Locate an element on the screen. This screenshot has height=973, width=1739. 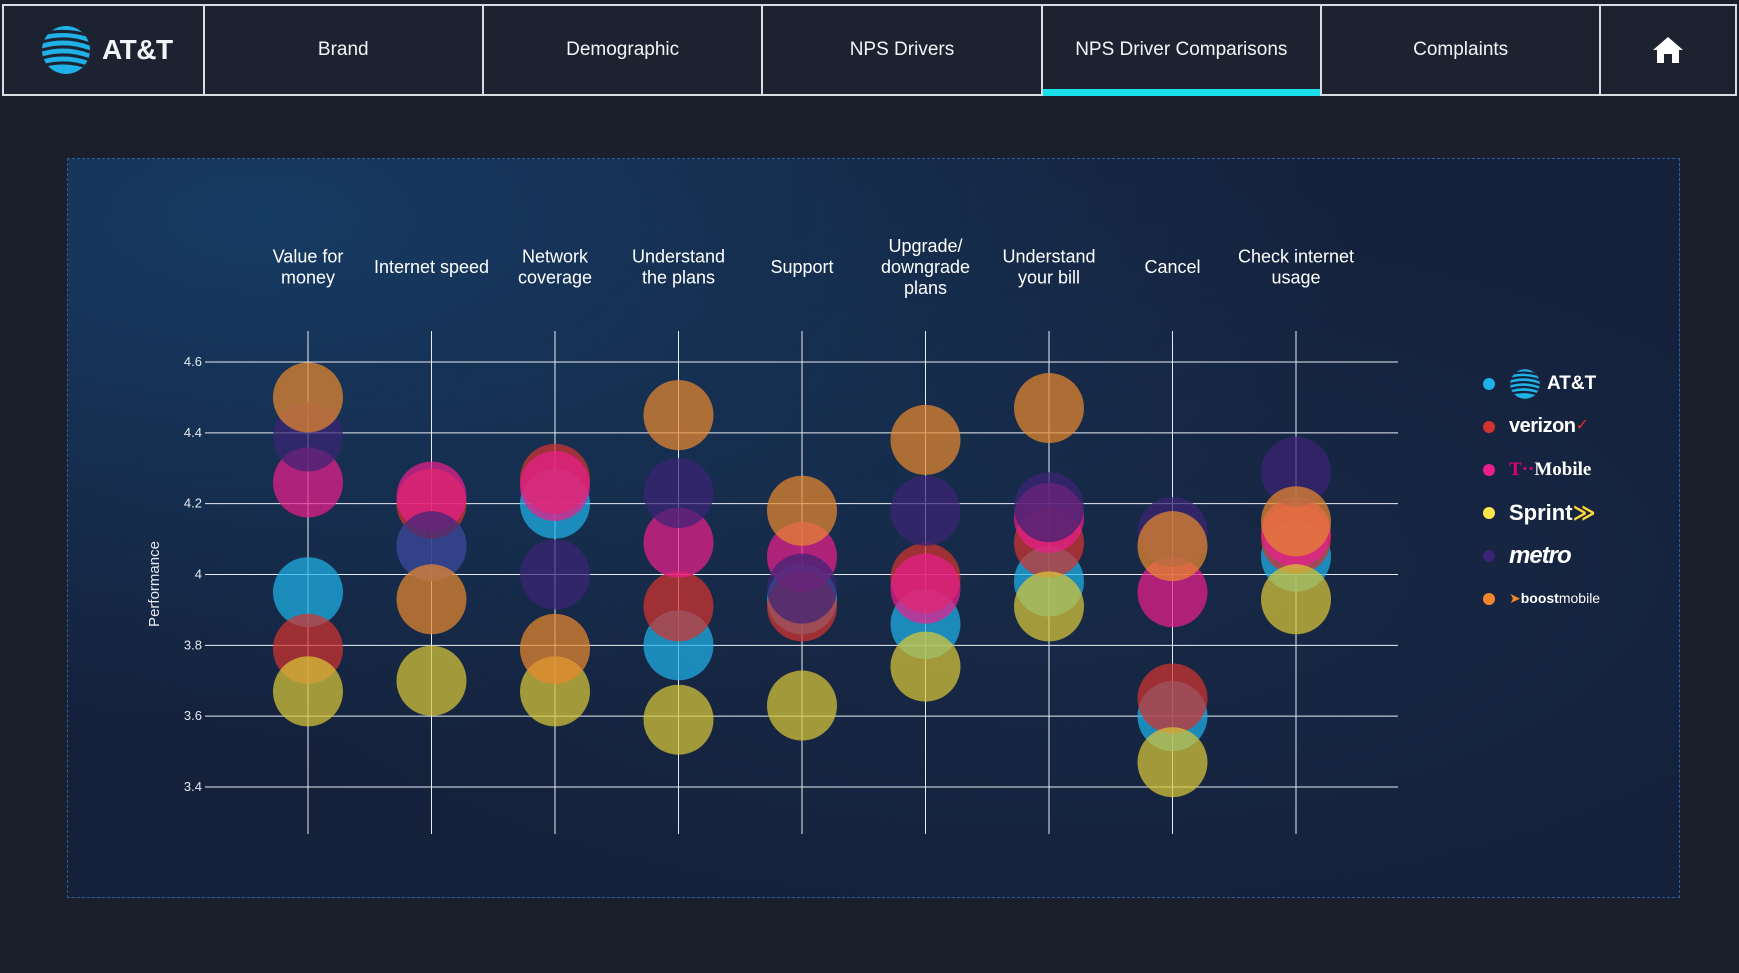
legend-logo-verizon: verizon✓ is located at coordinates (1549, 426).